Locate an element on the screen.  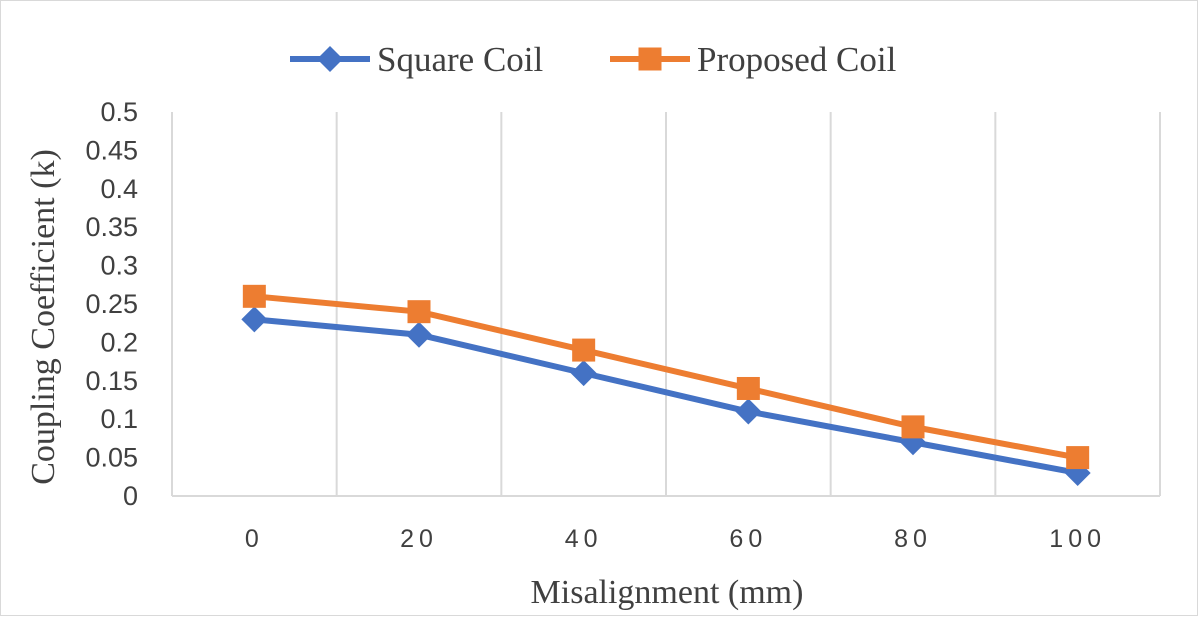
x-tick-label: 40 is located at coordinates (584, 539).